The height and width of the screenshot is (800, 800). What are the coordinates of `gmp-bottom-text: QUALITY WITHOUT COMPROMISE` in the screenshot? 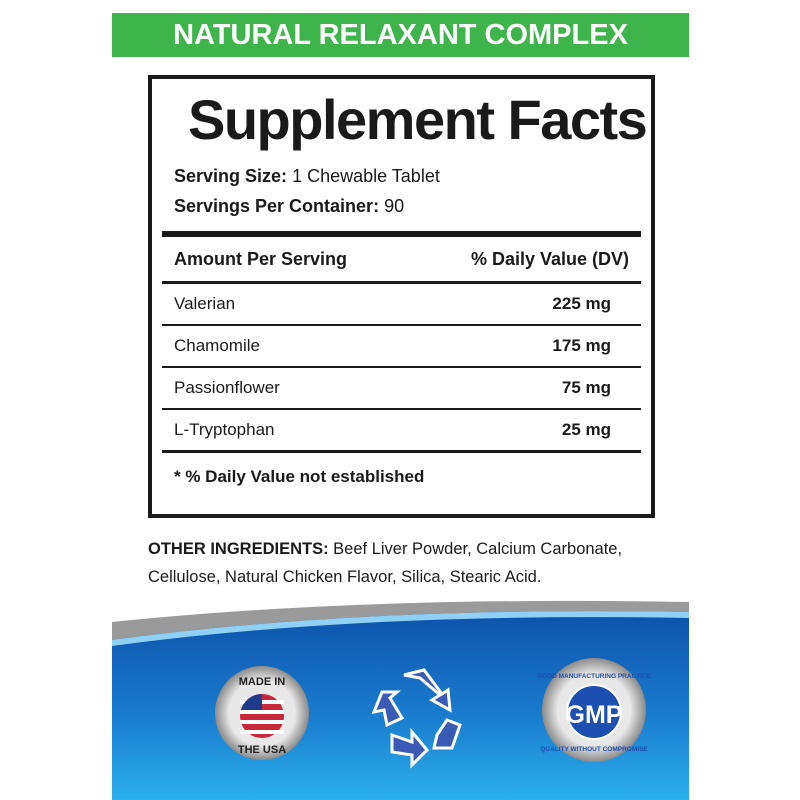 It's located at (594, 749).